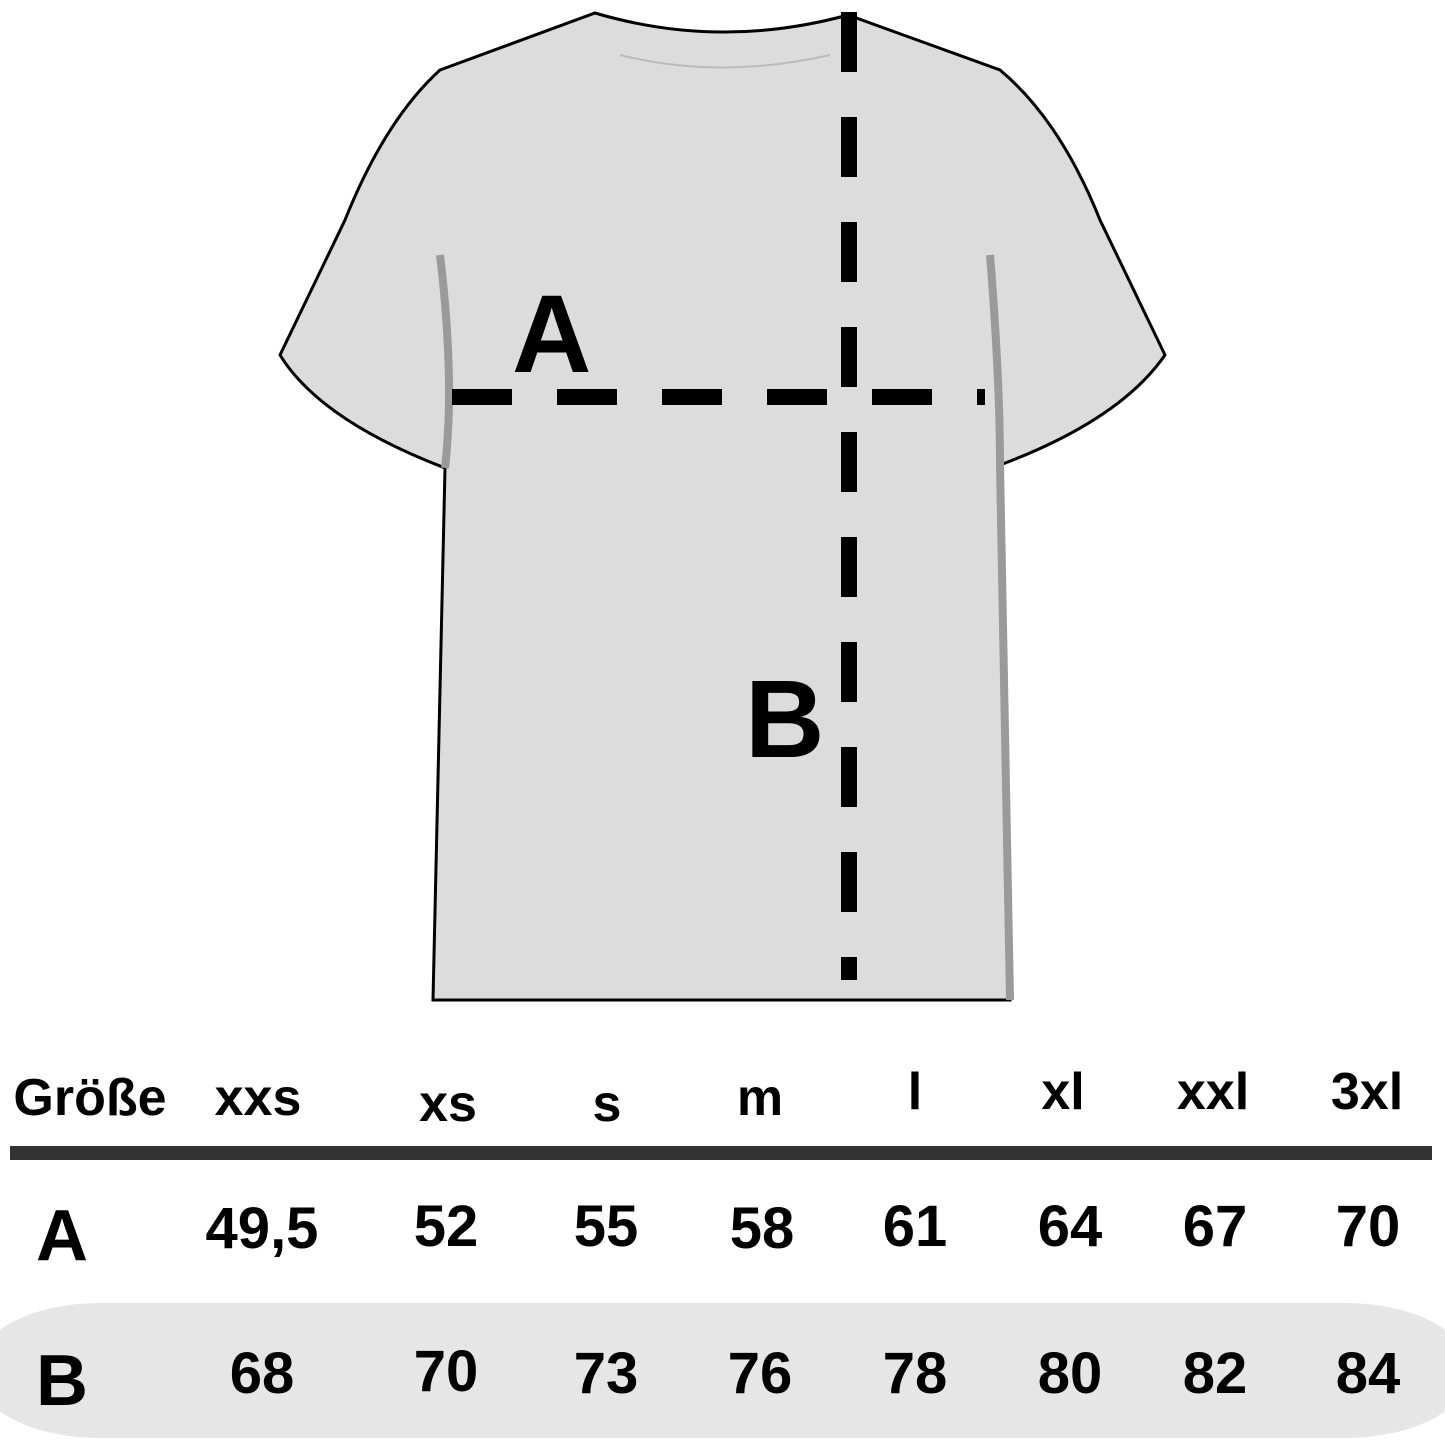 Image resolution: width=1445 pixels, height=1445 pixels. What do you see at coordinates (785, 719) in the screenshot?
I see `measure-b-label: B` at bounding box center [785, 719].